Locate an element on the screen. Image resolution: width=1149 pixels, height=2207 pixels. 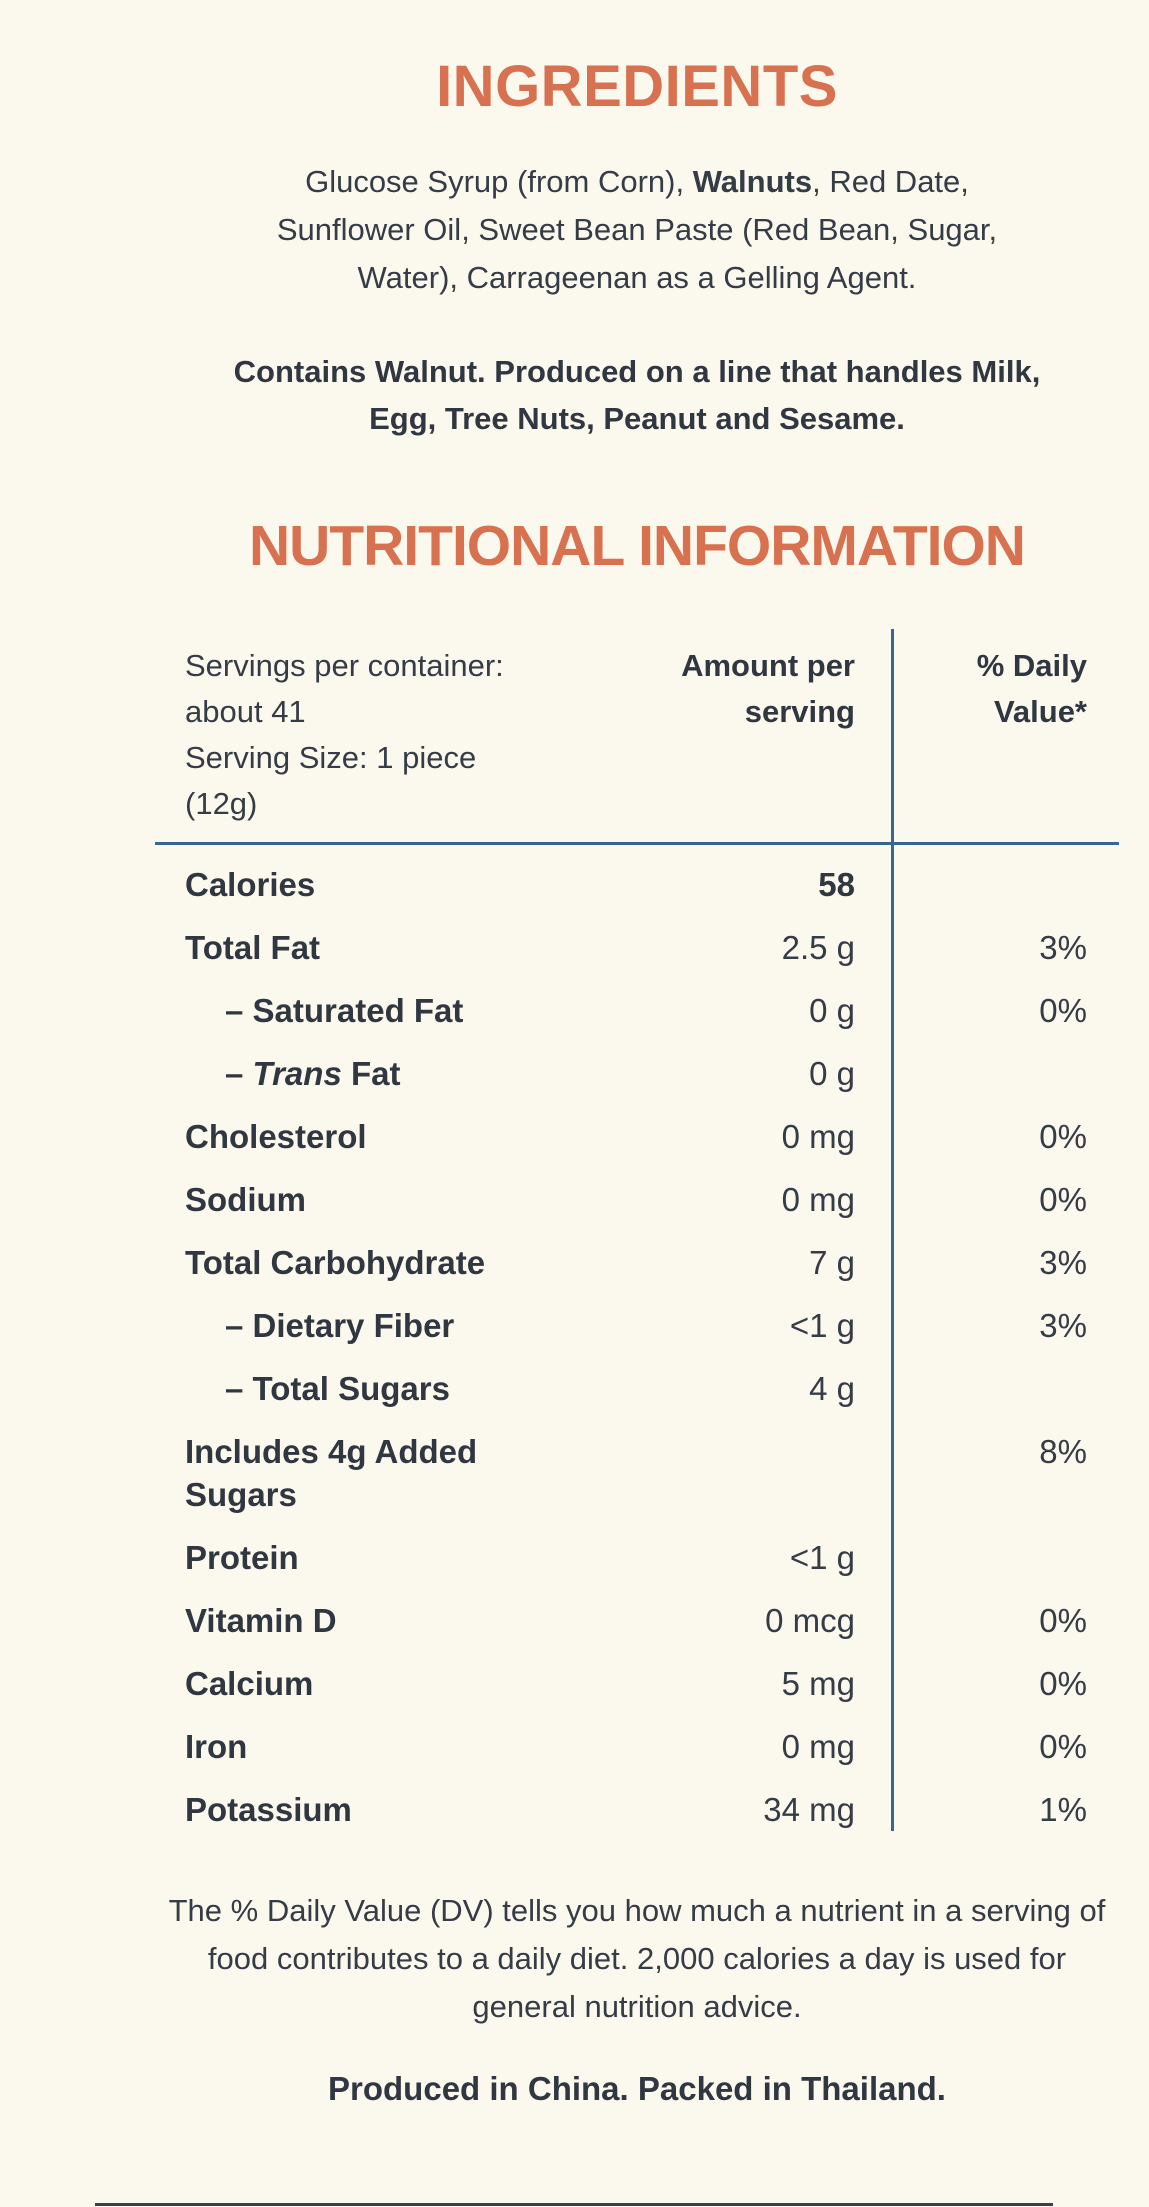
table-row-added-sugars: Includes 4g Added Sugars 8% is located at coordinates (637, 1473).